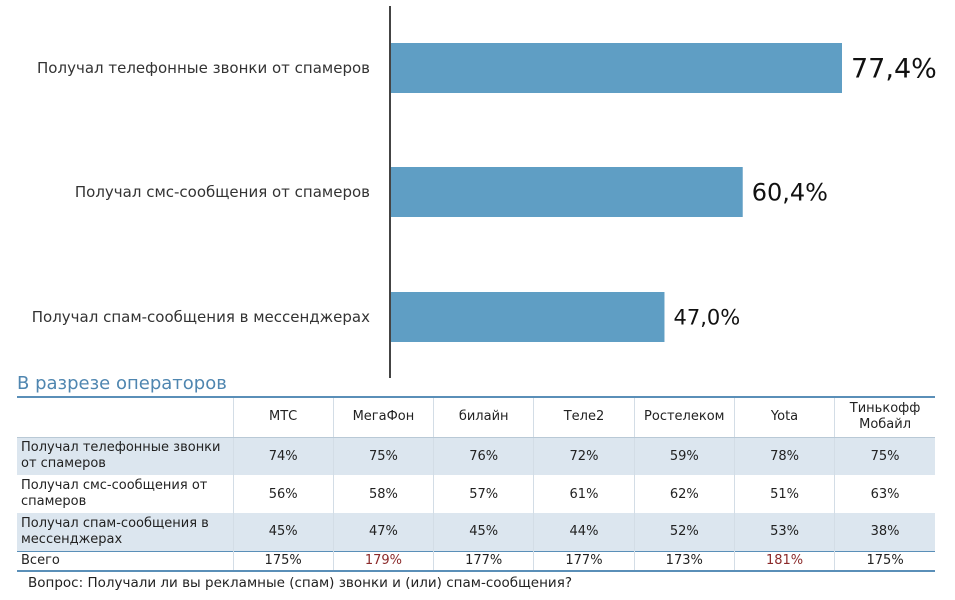  I want to click on value-label: 47,0%, so click(706, 318).